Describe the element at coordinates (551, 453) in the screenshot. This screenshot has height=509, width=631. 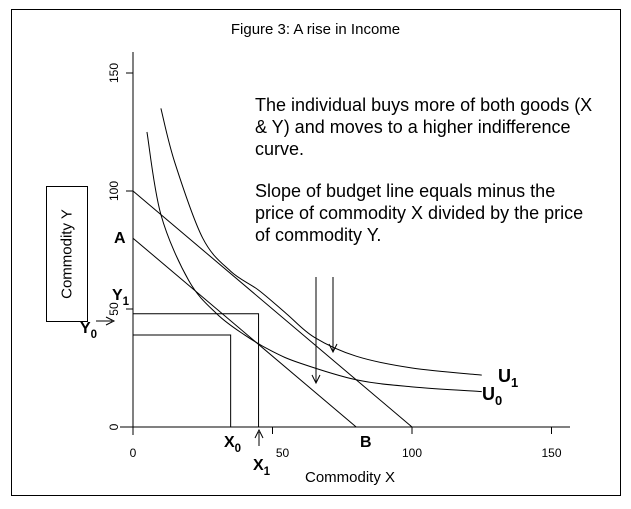
I see `x-tick-label: 150` at that location.